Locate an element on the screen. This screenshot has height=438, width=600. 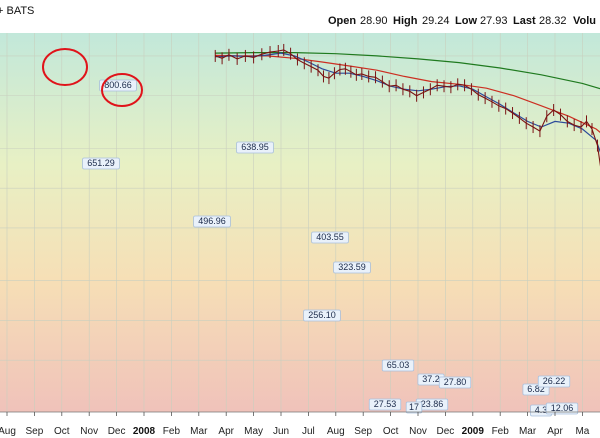
data-label-text: 256.10 is located at coordinates (322, 315).